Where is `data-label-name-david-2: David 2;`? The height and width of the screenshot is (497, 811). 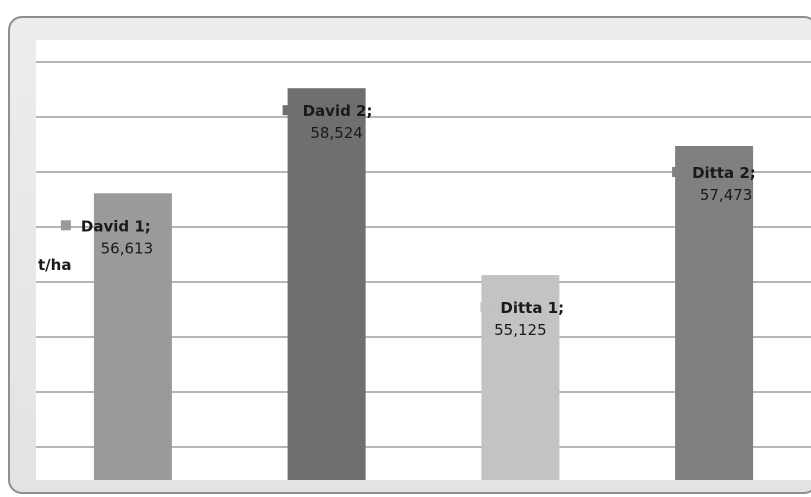 data-label-name-david-2: David 2; is located at coordinates (338, 111).